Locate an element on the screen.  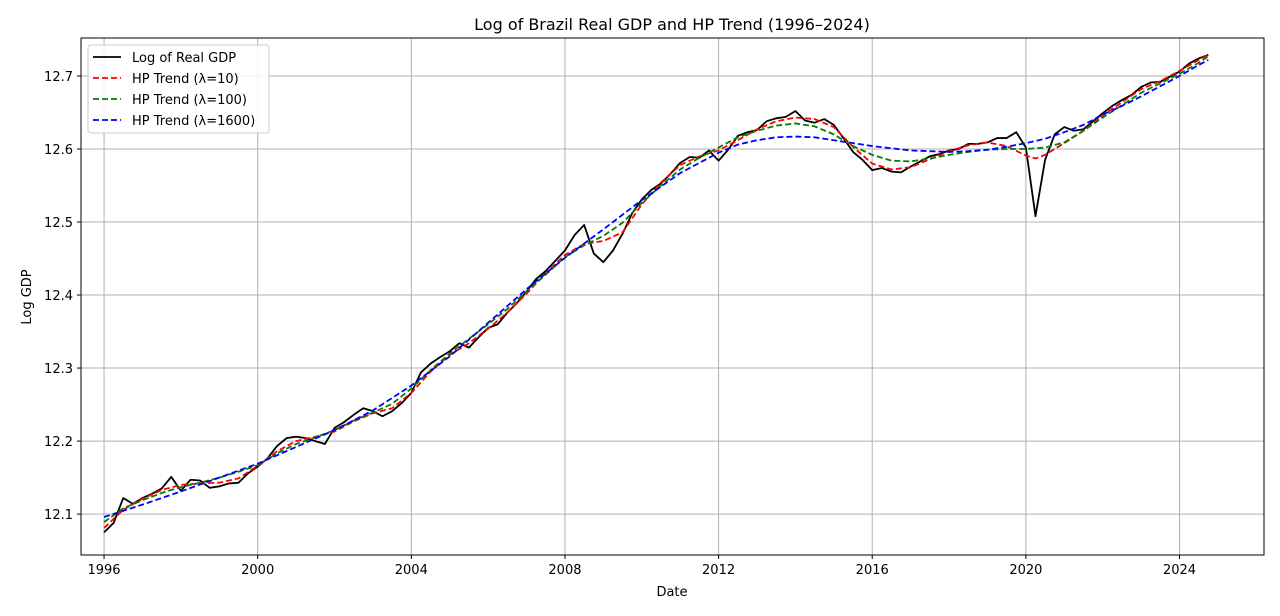
y-tick-label: 12.4 is located at coordinates (58, 296).